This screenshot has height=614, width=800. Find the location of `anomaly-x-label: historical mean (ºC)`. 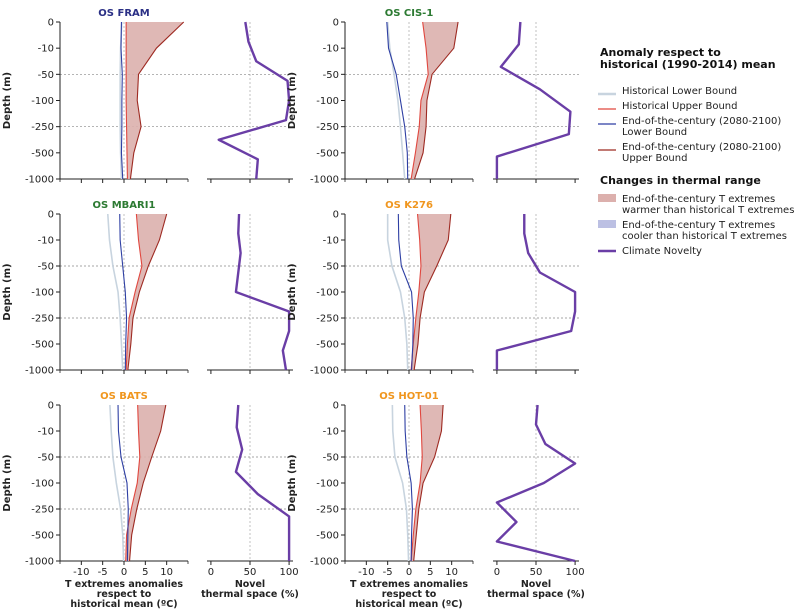

anomaly-x-label: historical mean (ºC) is located at coordinates (123, 604).